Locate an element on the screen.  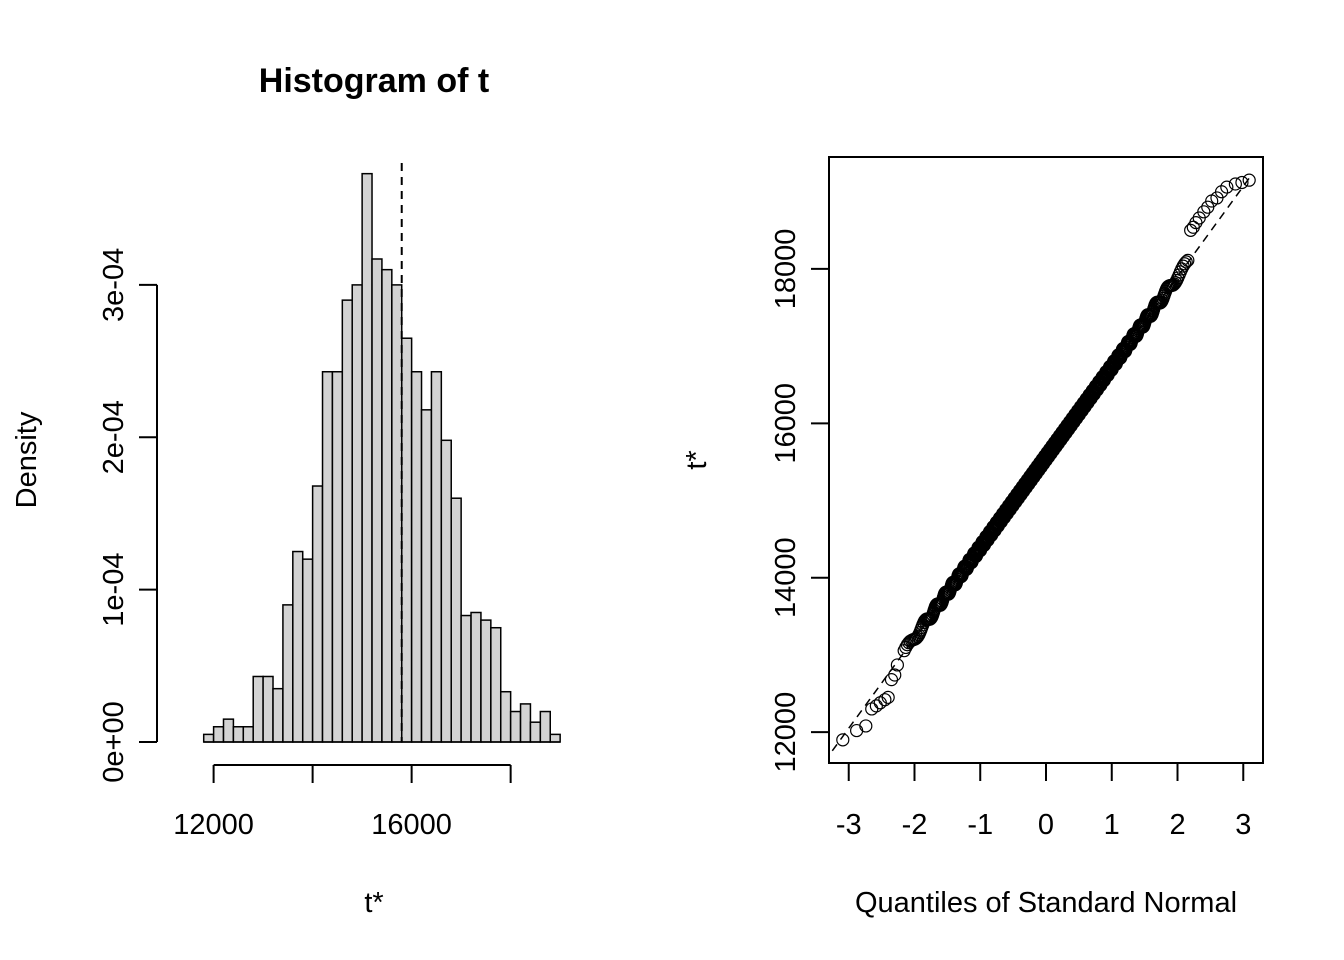
qq-y-tick-label: 12000 is located at coordinates (786, 732).